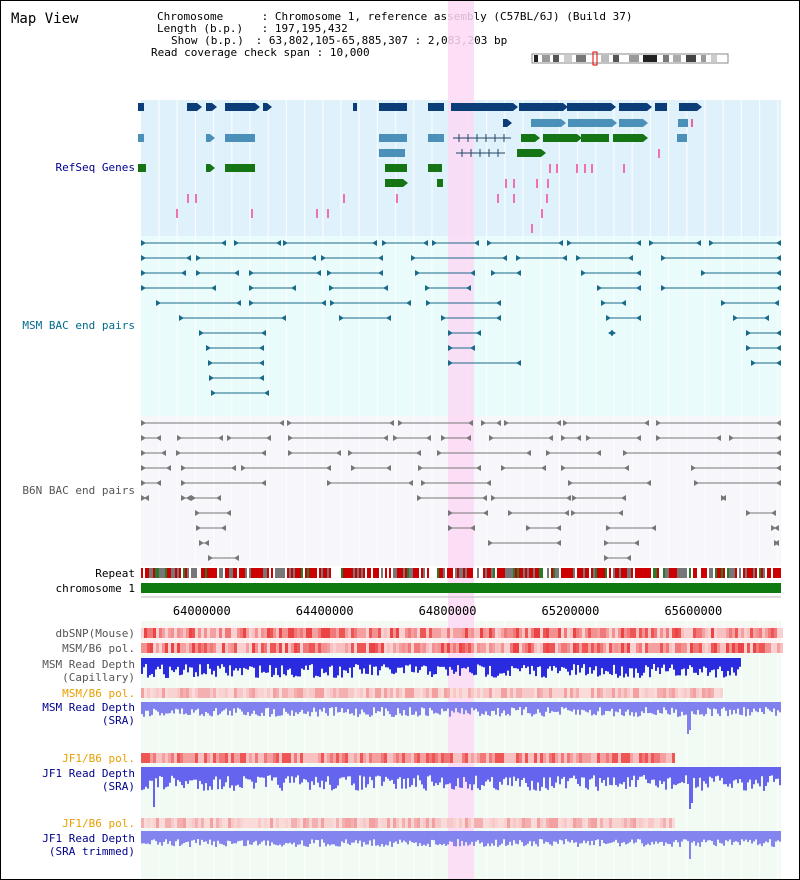  What do you see at coordinates (95, 588) in the screenshot?
I see `track-label-chromosome: chromosome 1` at bounding box center [95, 588].